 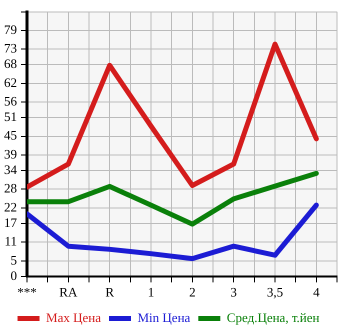 What do you see at coordinates (10, 135) in the screenshot?
I see `y-tick-label: 45` at bounding box center [10, 135].